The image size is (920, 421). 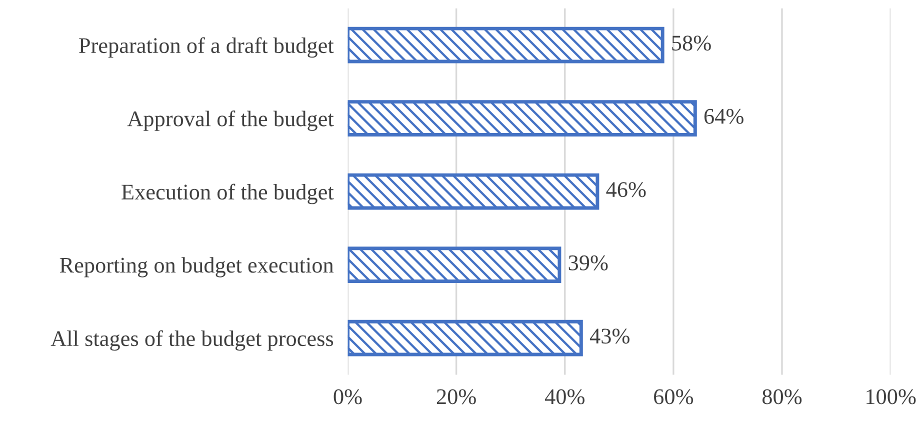 I want to click on data-label: 46%, so click(x=626, y=190).